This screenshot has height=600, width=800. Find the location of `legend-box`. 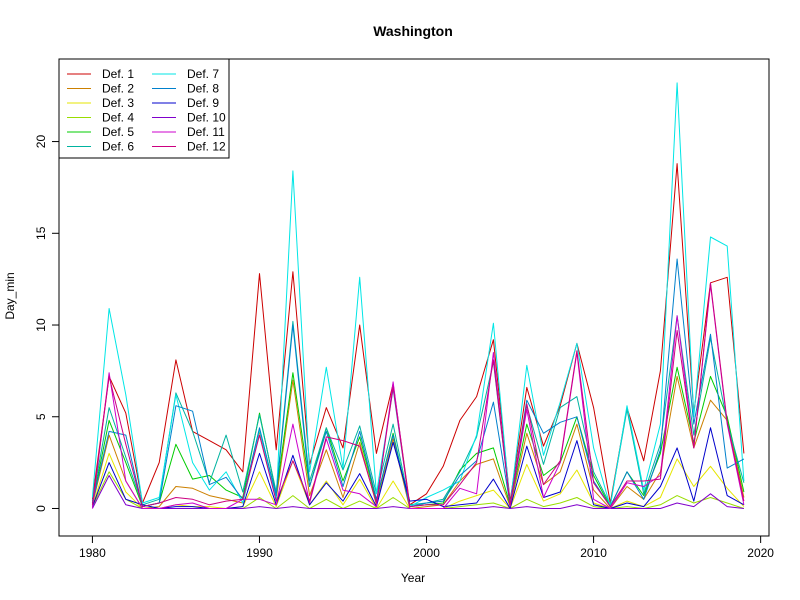

legend-box is located at coordinates (144, 108).